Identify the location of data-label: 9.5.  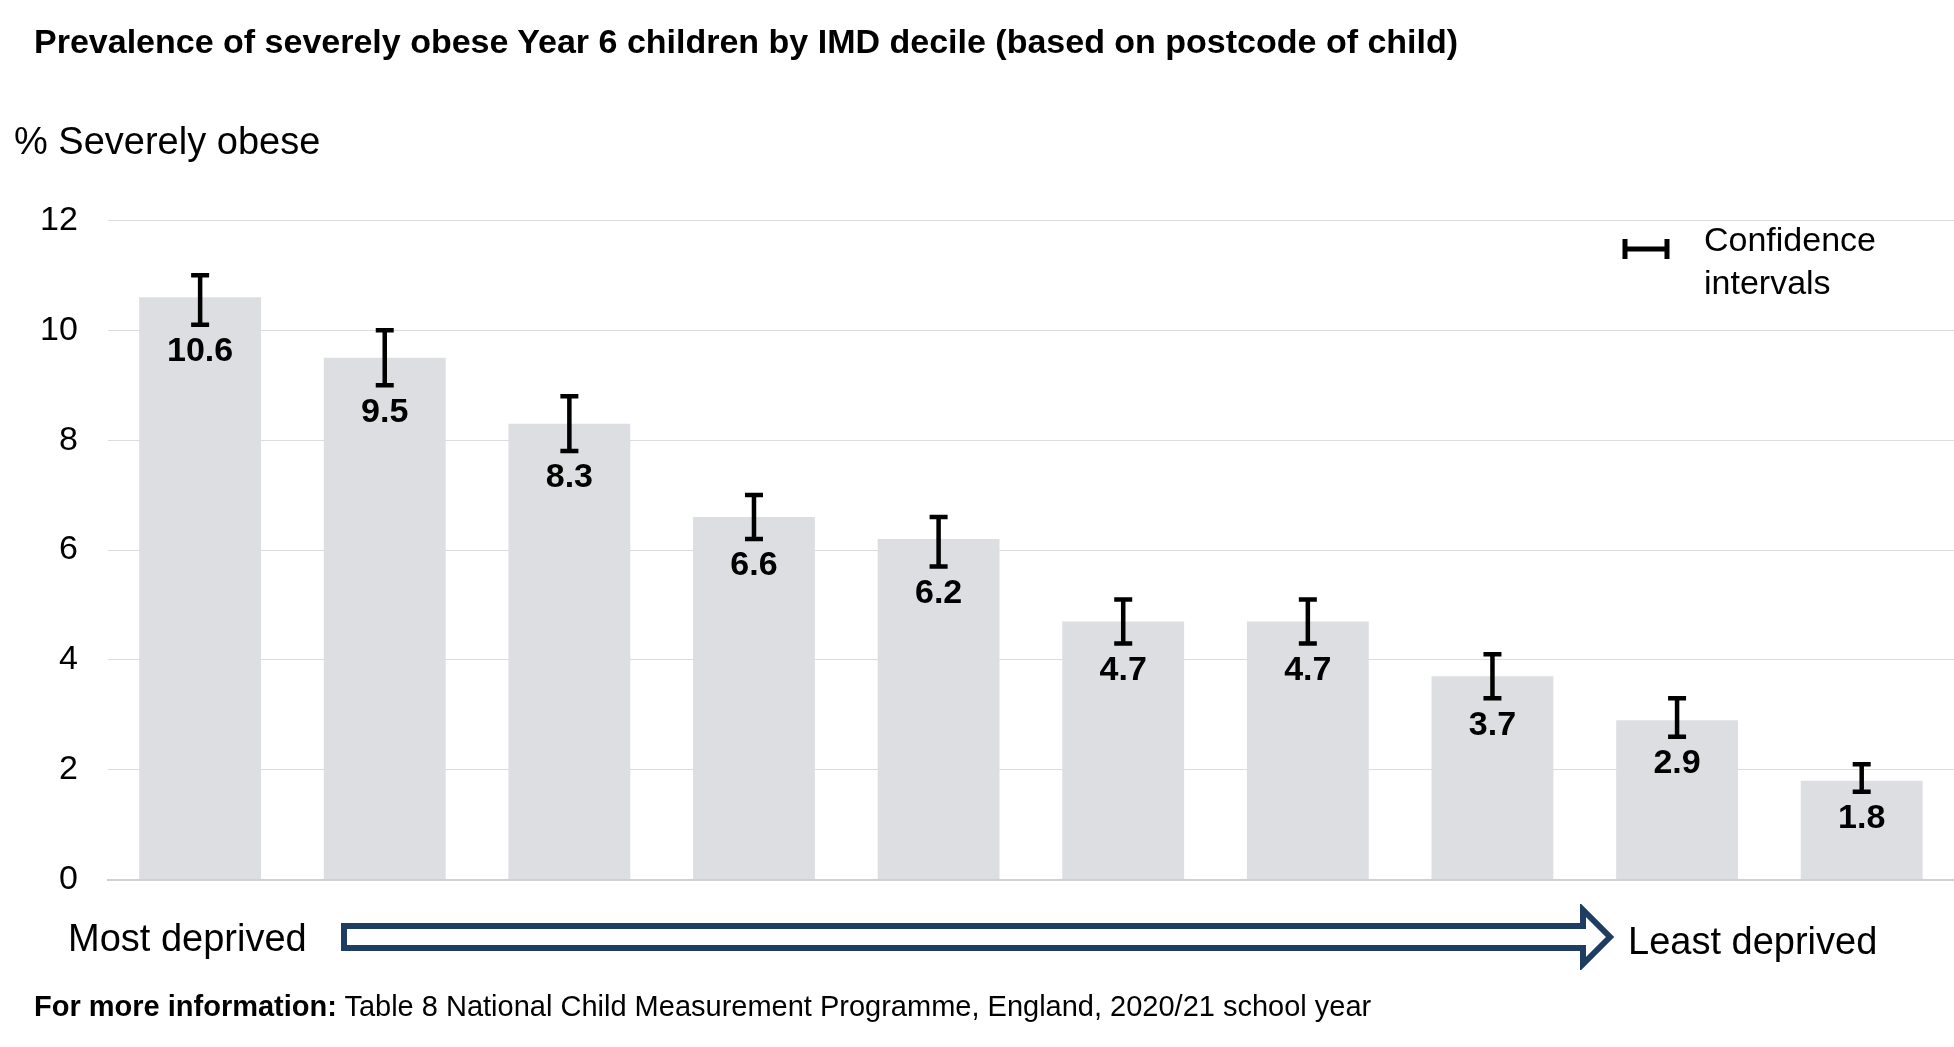
(385, 409).